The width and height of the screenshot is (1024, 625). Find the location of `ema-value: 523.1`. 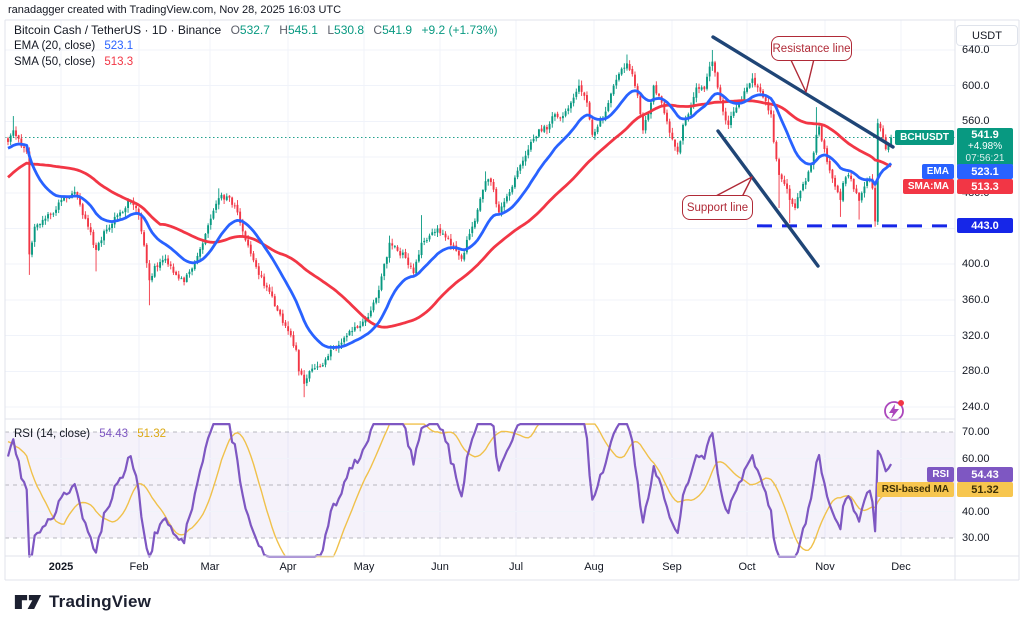

ema-value: 523.1 is located at coordinates (119, 46).